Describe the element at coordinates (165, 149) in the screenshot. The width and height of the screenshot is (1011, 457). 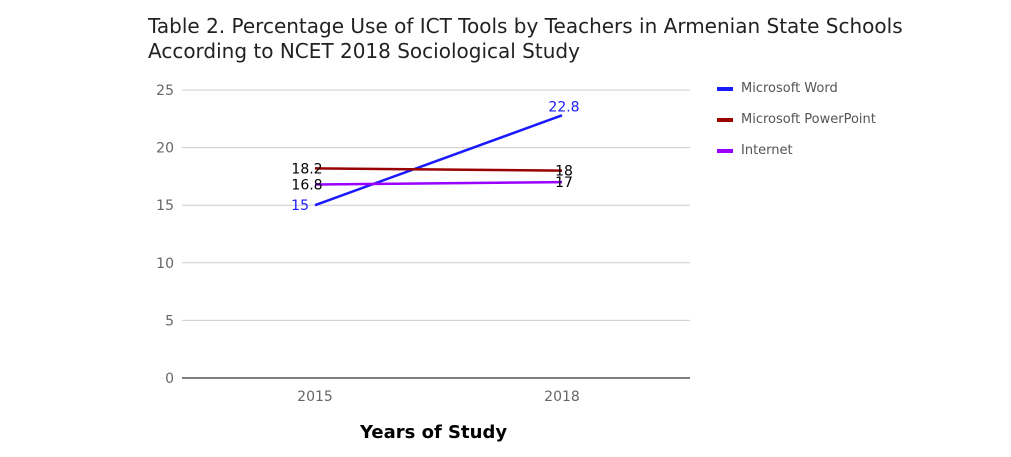
I see `y-tick-label: 20` at that location.